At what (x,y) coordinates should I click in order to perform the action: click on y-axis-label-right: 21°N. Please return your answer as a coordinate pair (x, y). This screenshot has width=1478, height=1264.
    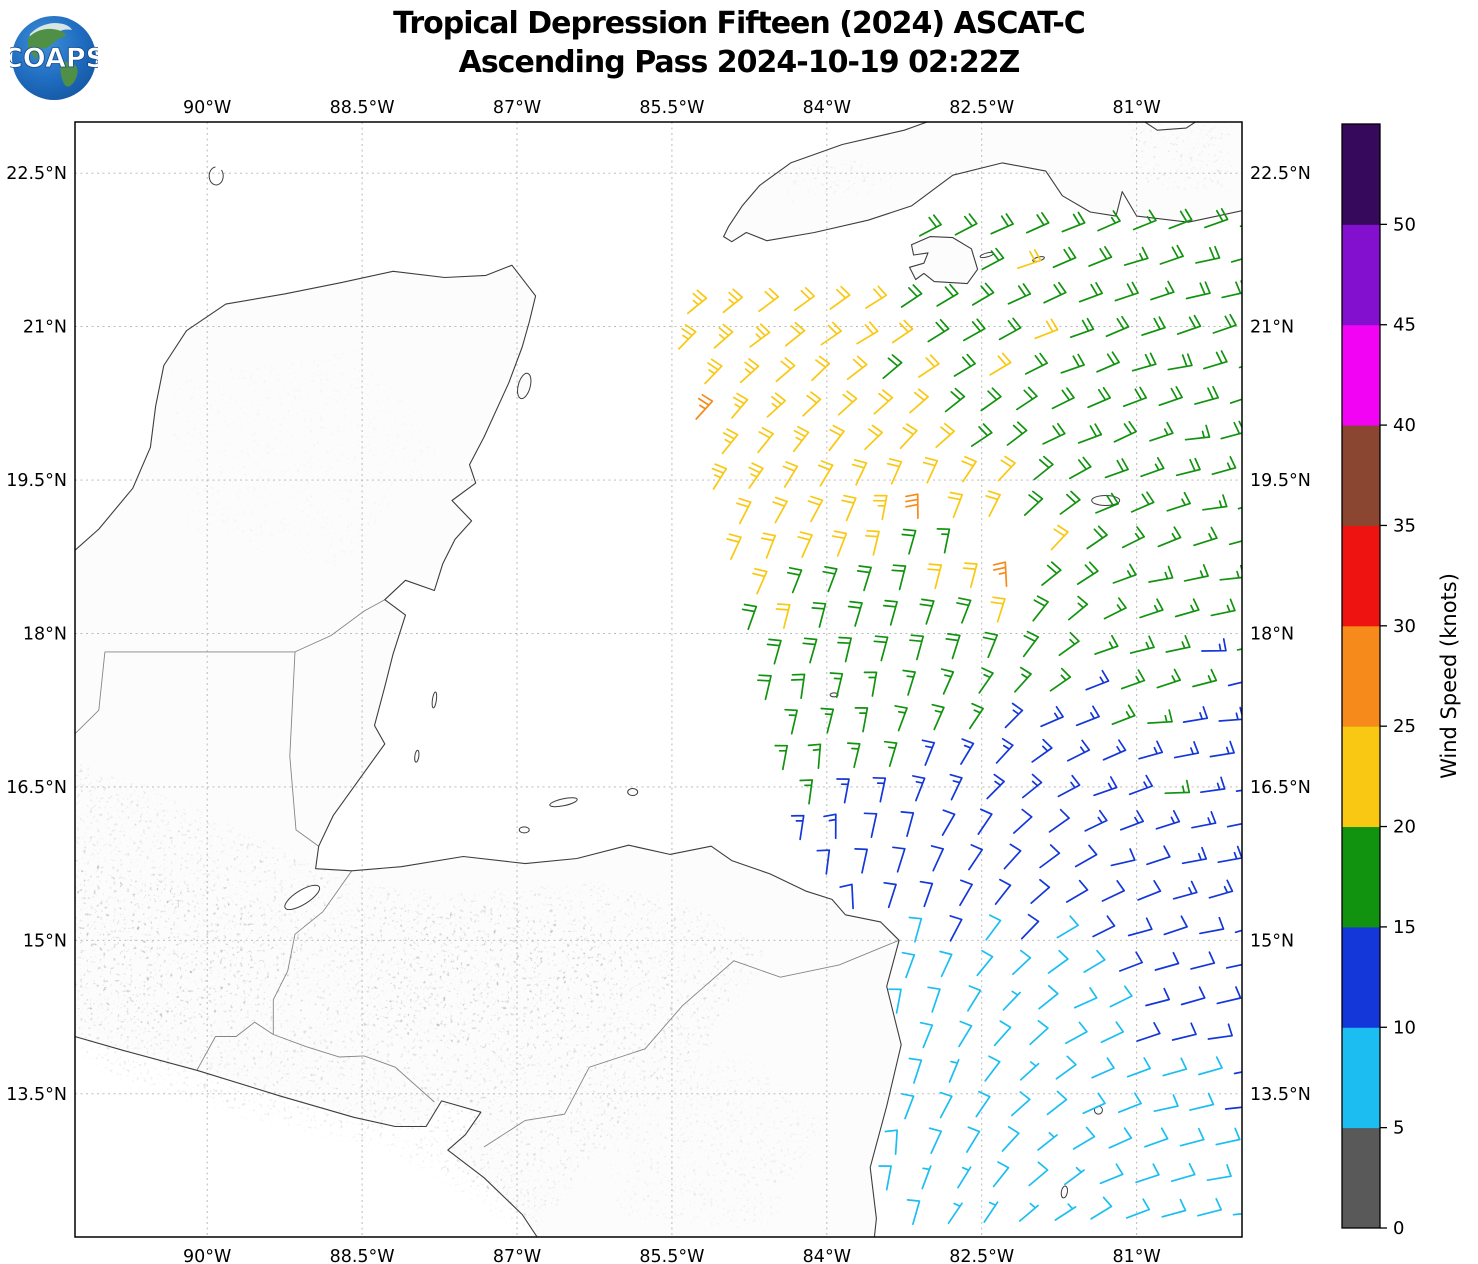
    Looking at the image, I should click on (1272, 328).